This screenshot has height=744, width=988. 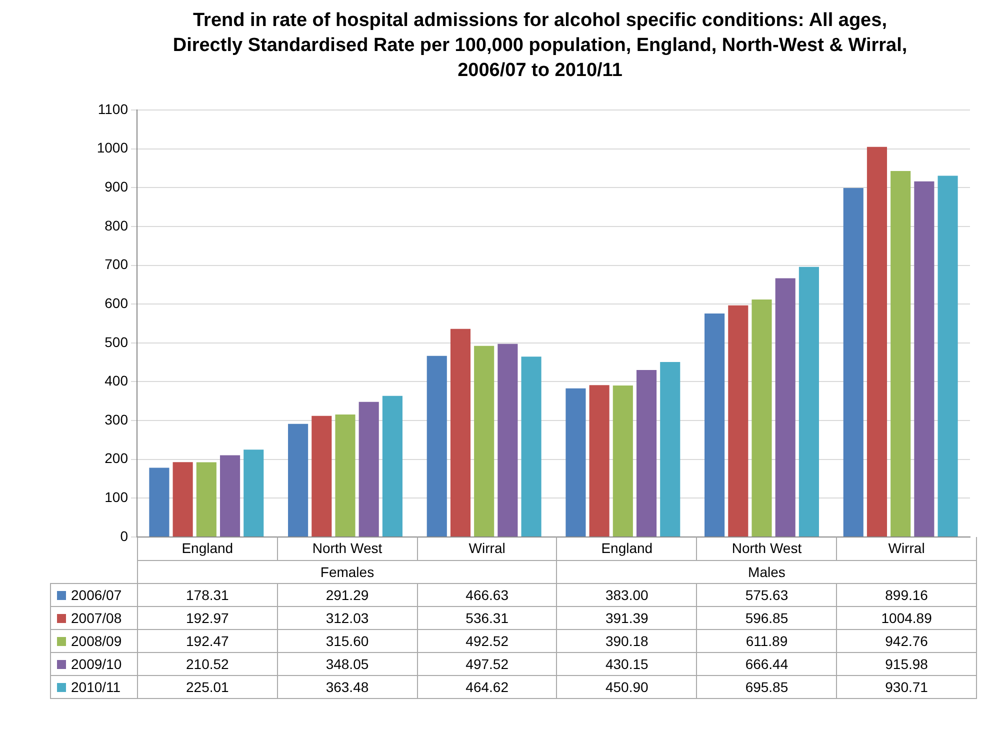 I want to click on data-label: 575.63, so click(x=766, y=594).